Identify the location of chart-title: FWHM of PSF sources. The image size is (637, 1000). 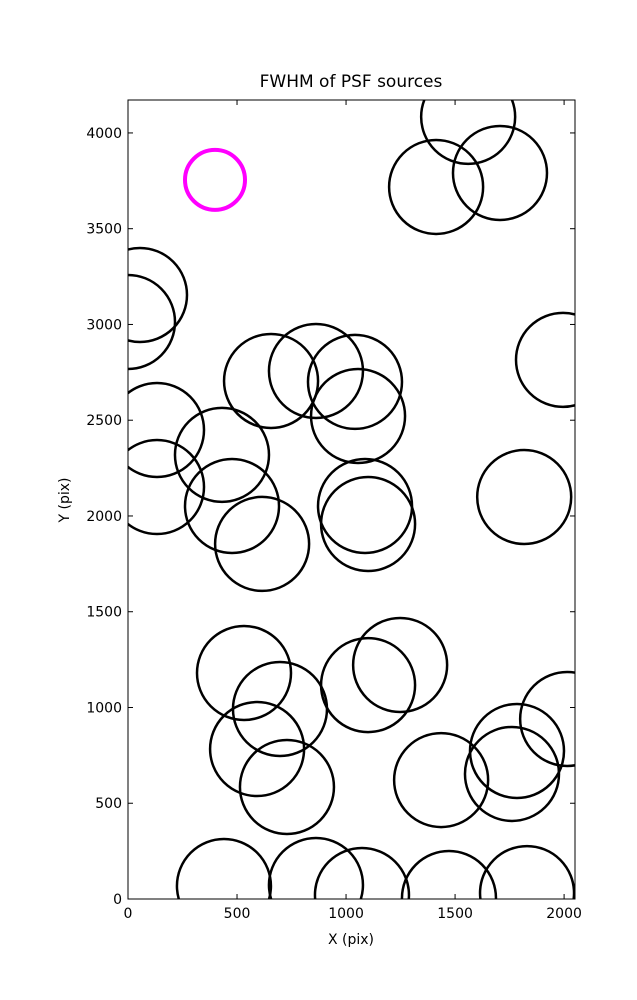
(351, 82).